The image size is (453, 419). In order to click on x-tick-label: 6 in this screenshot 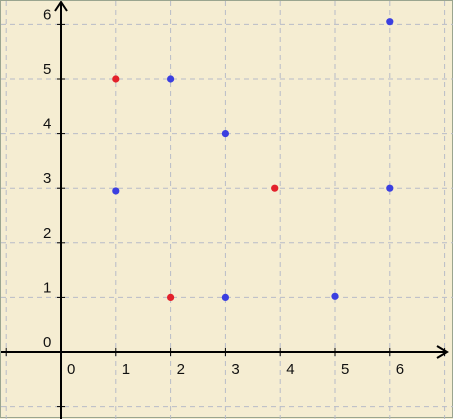, I will do `click(400, 369)`.